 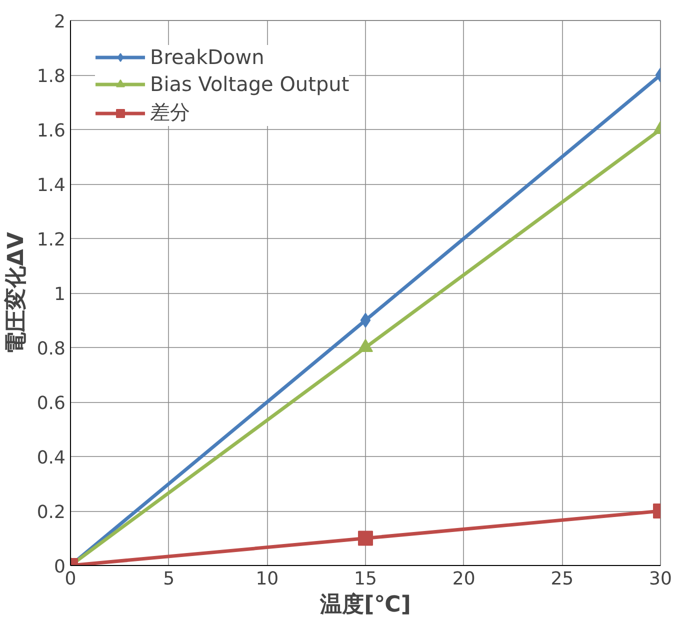 I want to click on y-tick-label: 0.8, so click(x=51, y=349).